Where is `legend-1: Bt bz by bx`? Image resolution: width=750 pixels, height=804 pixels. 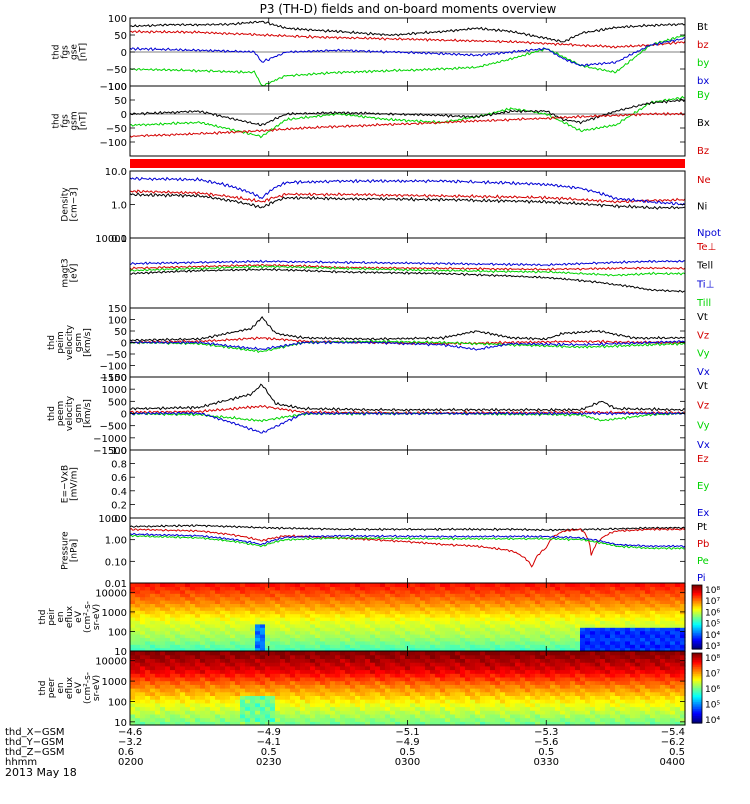
legend-1: Bt bz by bx is located at coordinates (703, 54).